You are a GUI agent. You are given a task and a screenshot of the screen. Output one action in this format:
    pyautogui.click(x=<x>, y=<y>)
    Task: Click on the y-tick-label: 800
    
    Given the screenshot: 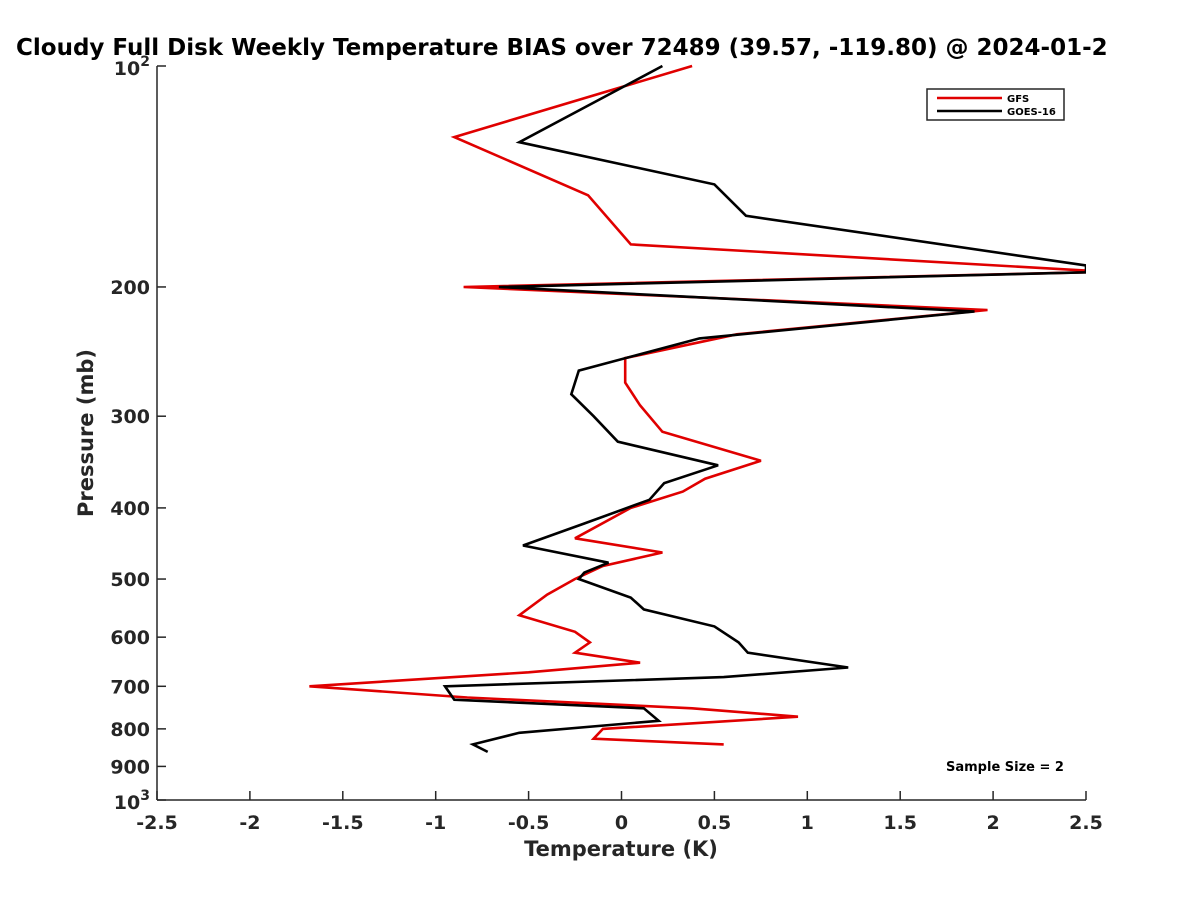 What is the action you would take?
    pyautogui.click(x=130, y=730)
    